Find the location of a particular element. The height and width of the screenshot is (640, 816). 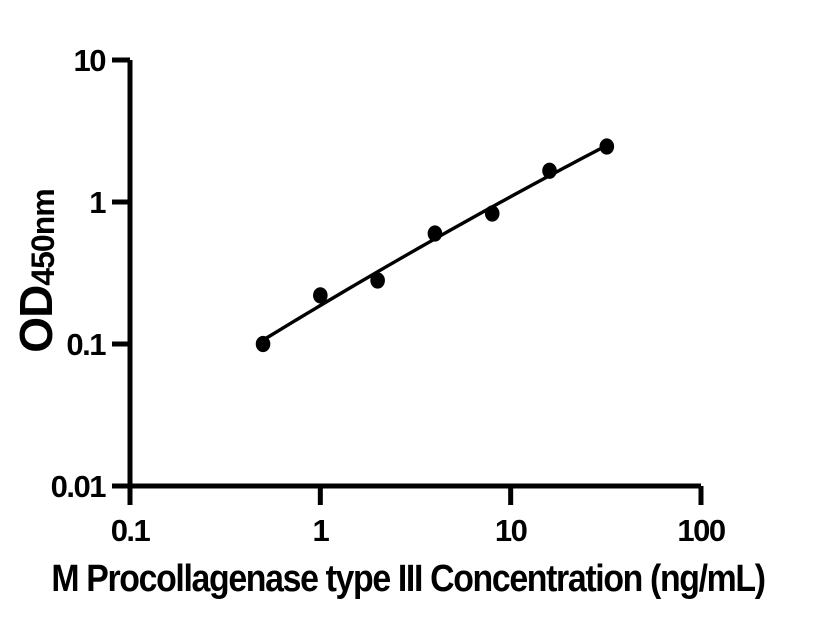

x-tick-label: 10 is located at coordinates (511, 530).